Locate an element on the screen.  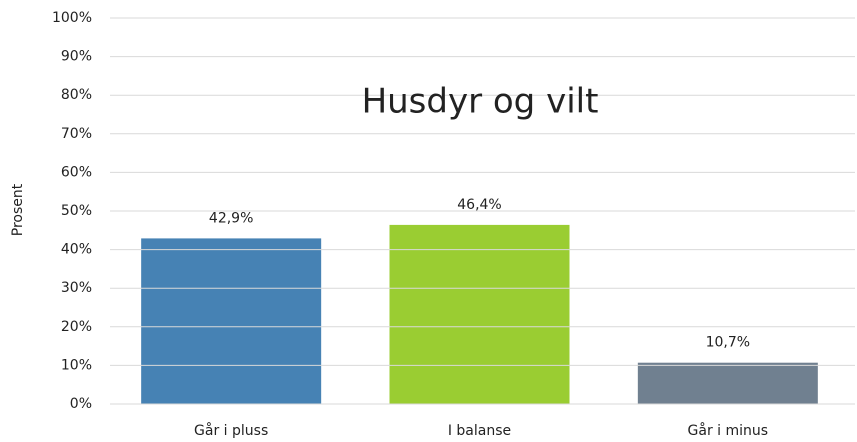
y-tick-label: 70% is located at coordinates (76, 134).